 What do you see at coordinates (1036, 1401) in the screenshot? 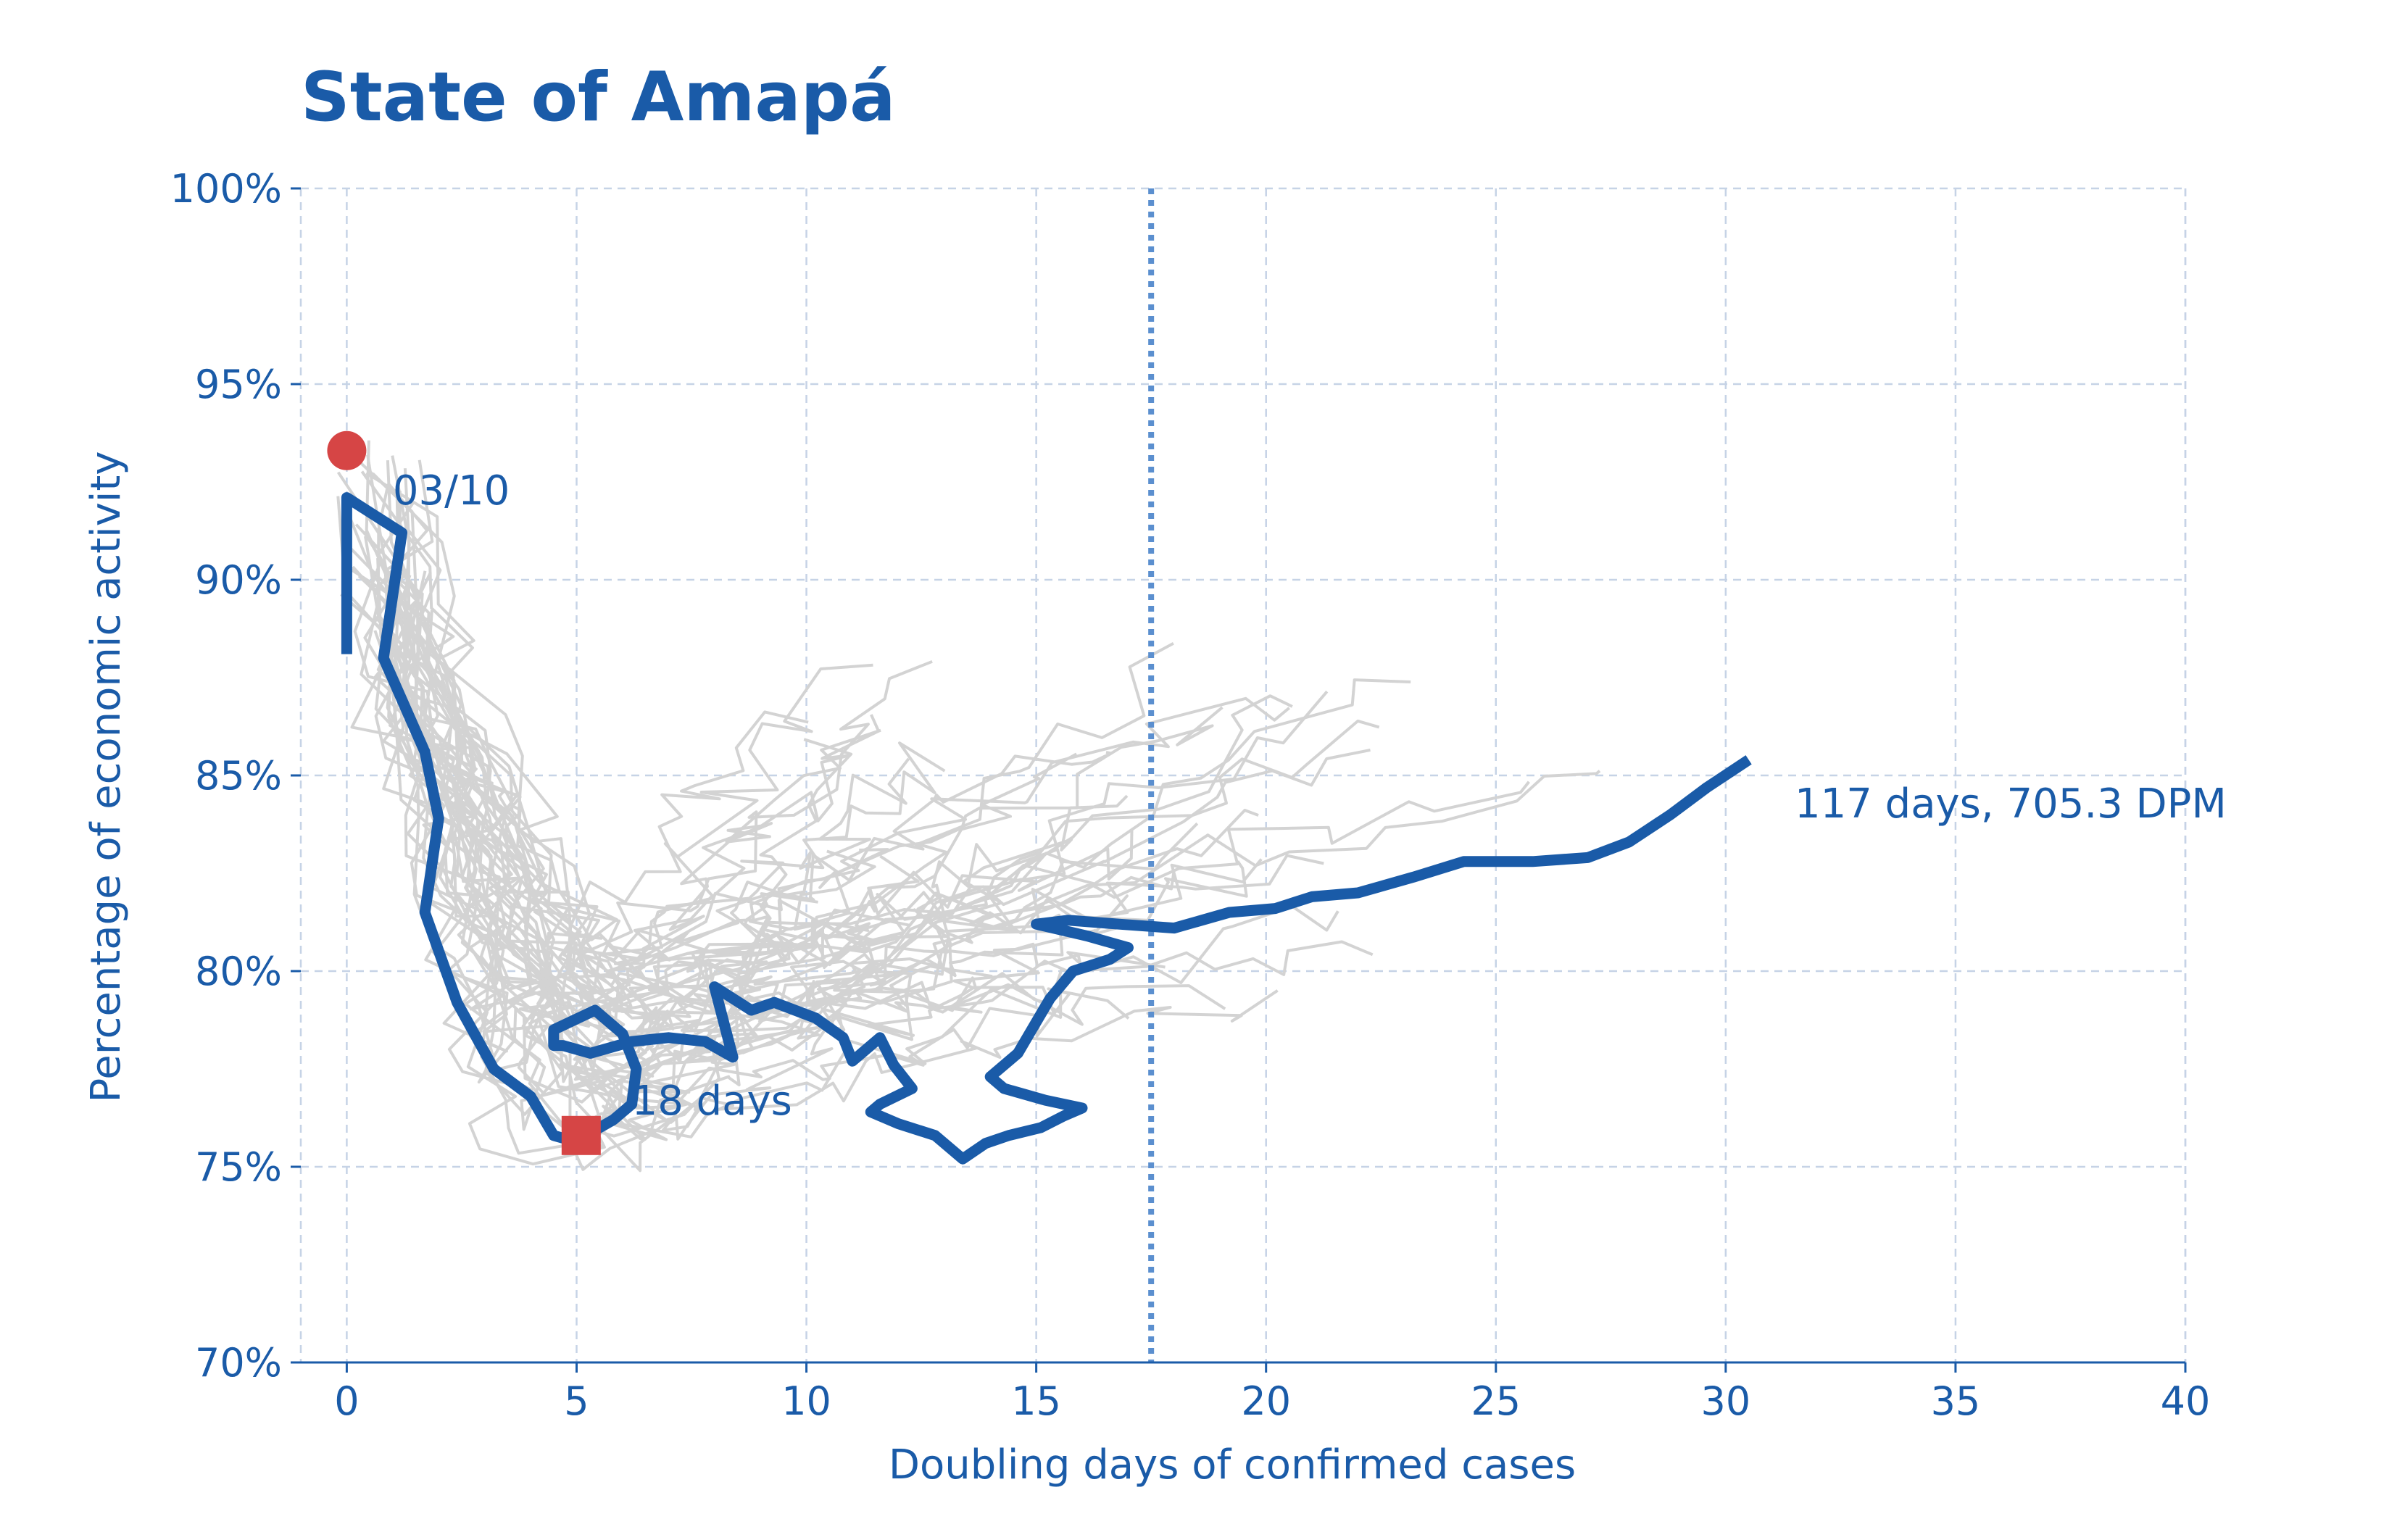
I see `x-tick-label: 15` at bounding box center [1036, 1401].